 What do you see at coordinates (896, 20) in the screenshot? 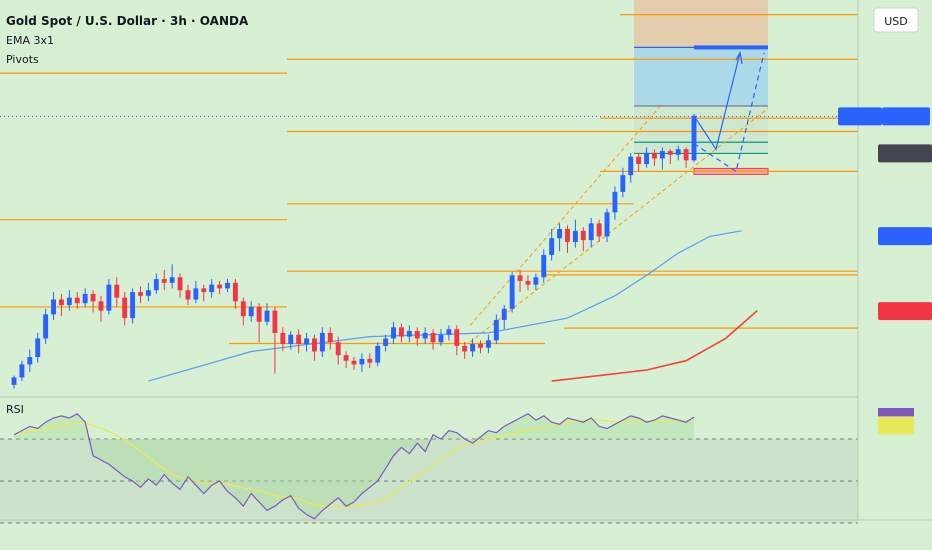
I see `currency-button` at bounding box center [896, 20].